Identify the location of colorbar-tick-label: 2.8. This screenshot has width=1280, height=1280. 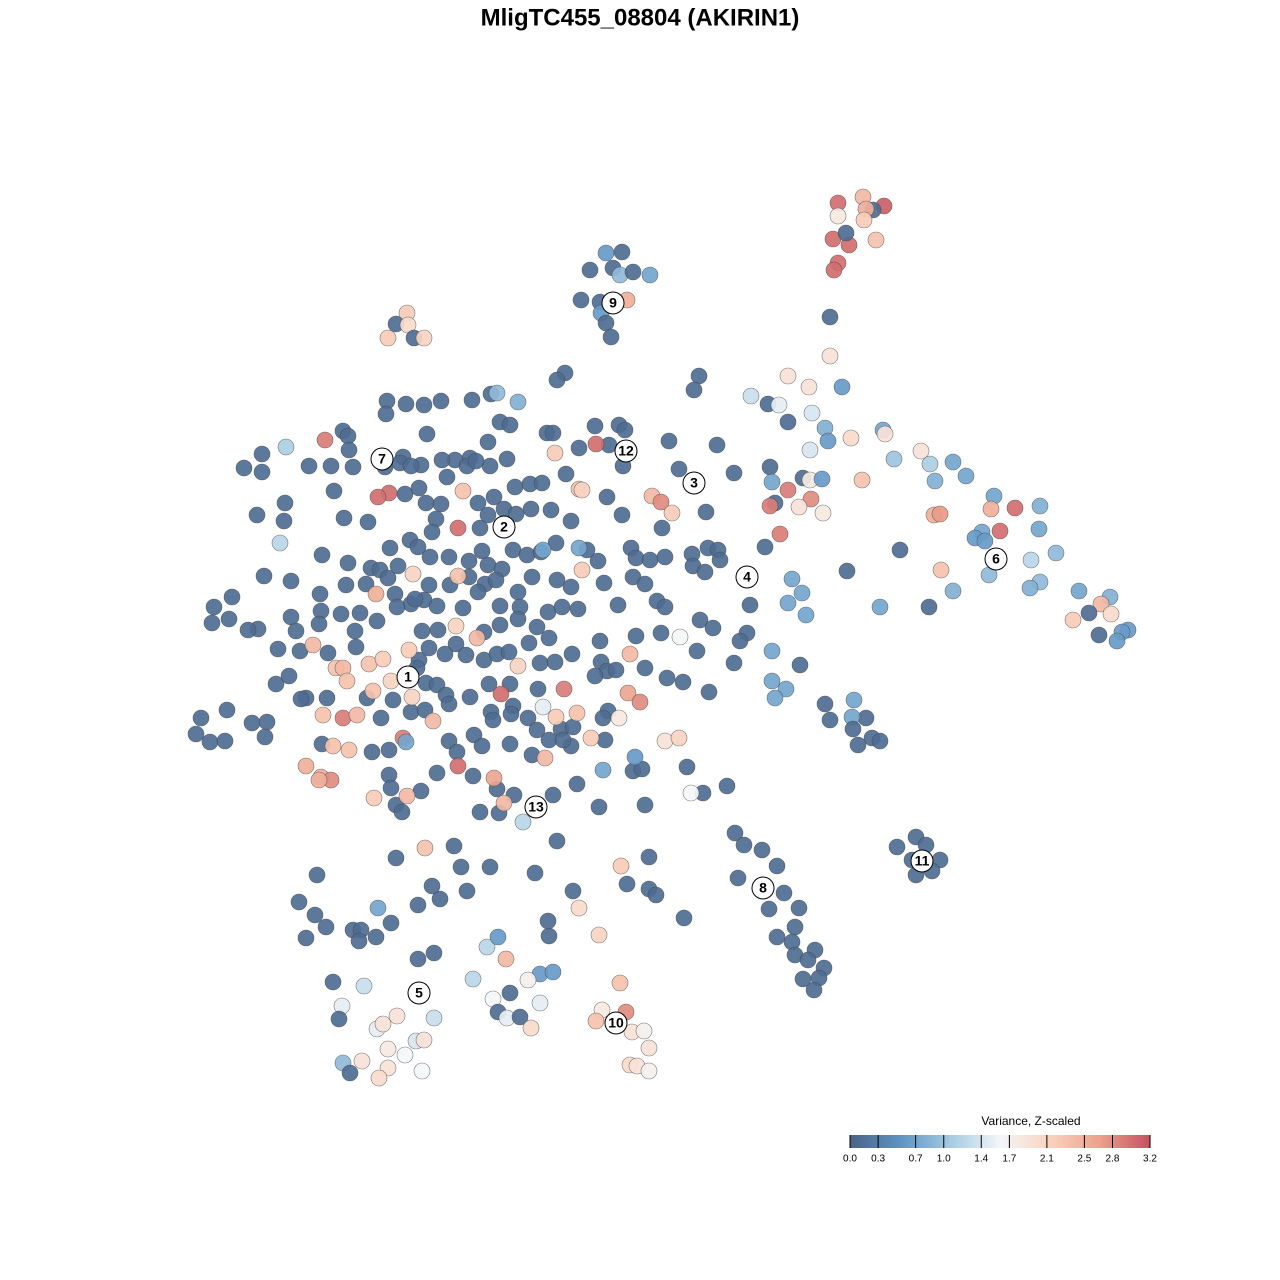
(1113, 1159).